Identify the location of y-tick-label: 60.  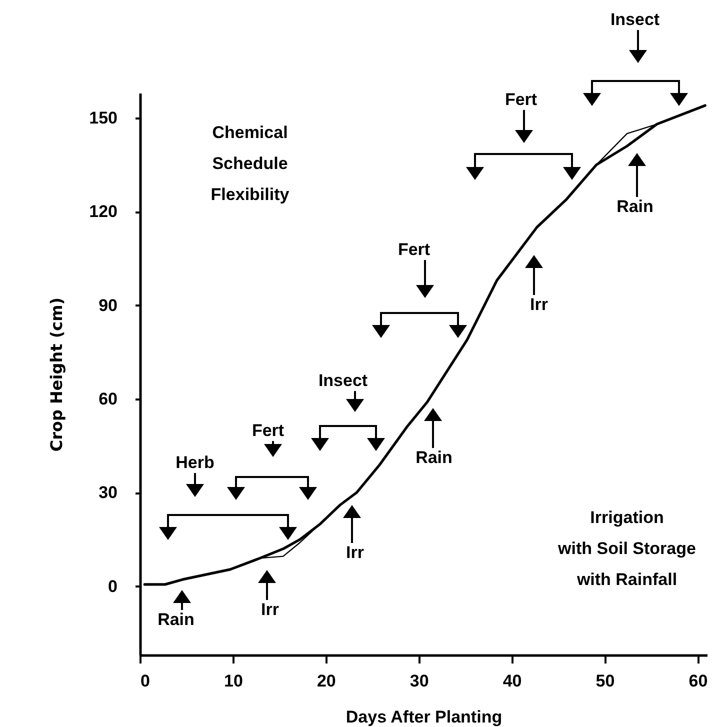
(108, 398).